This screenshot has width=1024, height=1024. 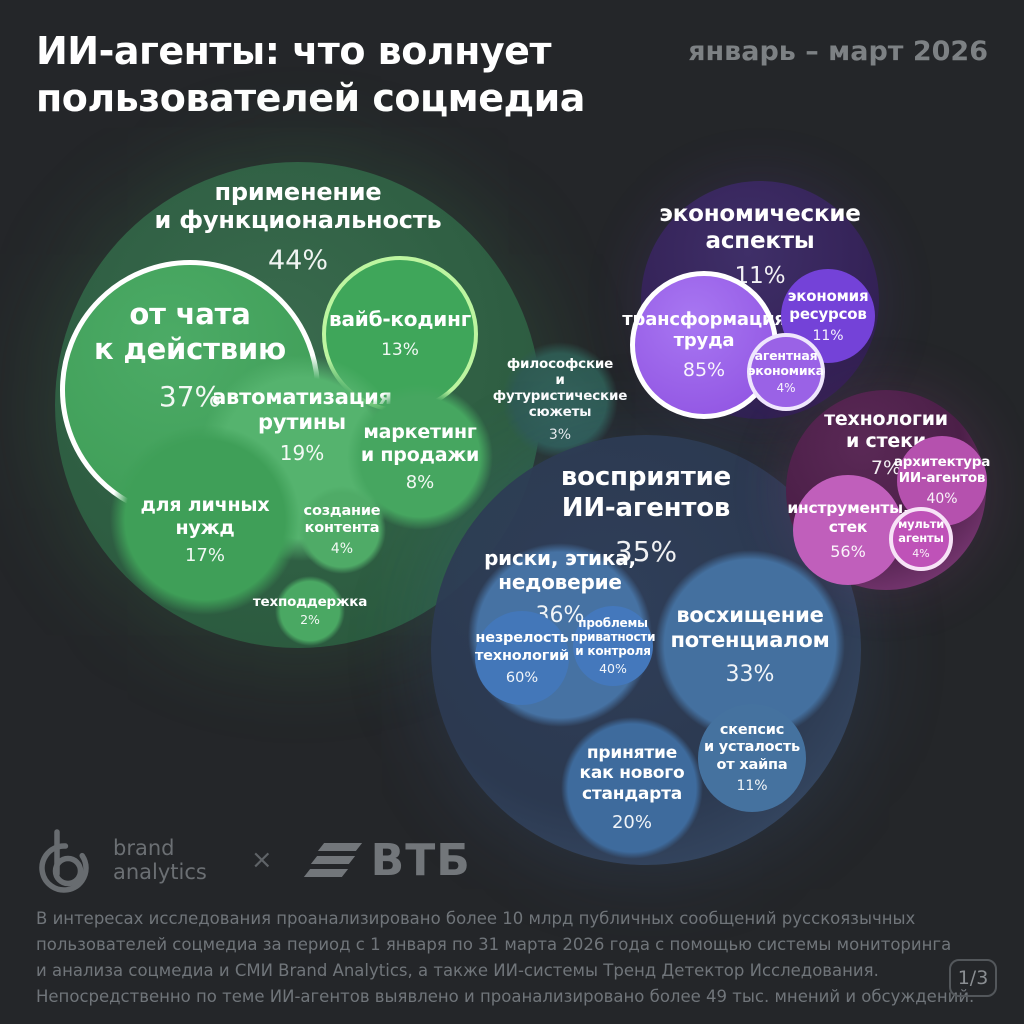 I want to click on bubble-personal-needs: для личных нужд 17%, so click(x=205, y=520).